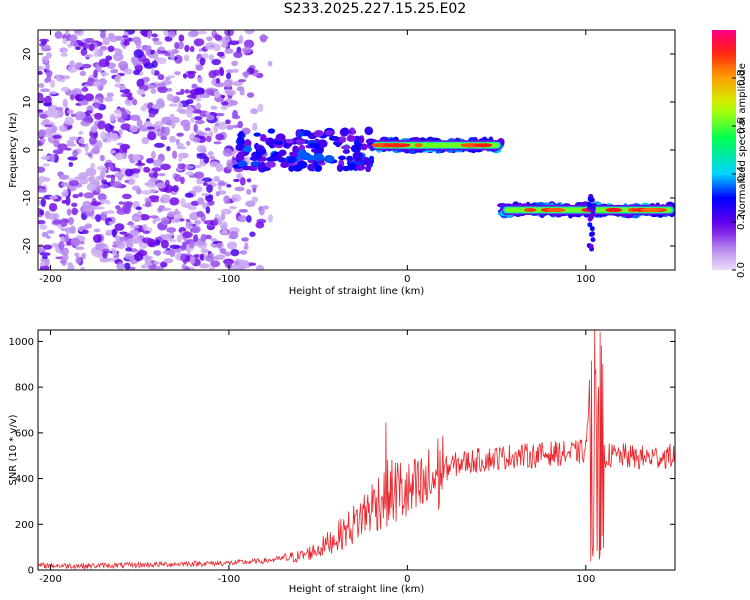  Describe the element at coordinates (13, 449) in the screenshot. I see `y-axis-label: SNR (10 * v/v)` at that location.